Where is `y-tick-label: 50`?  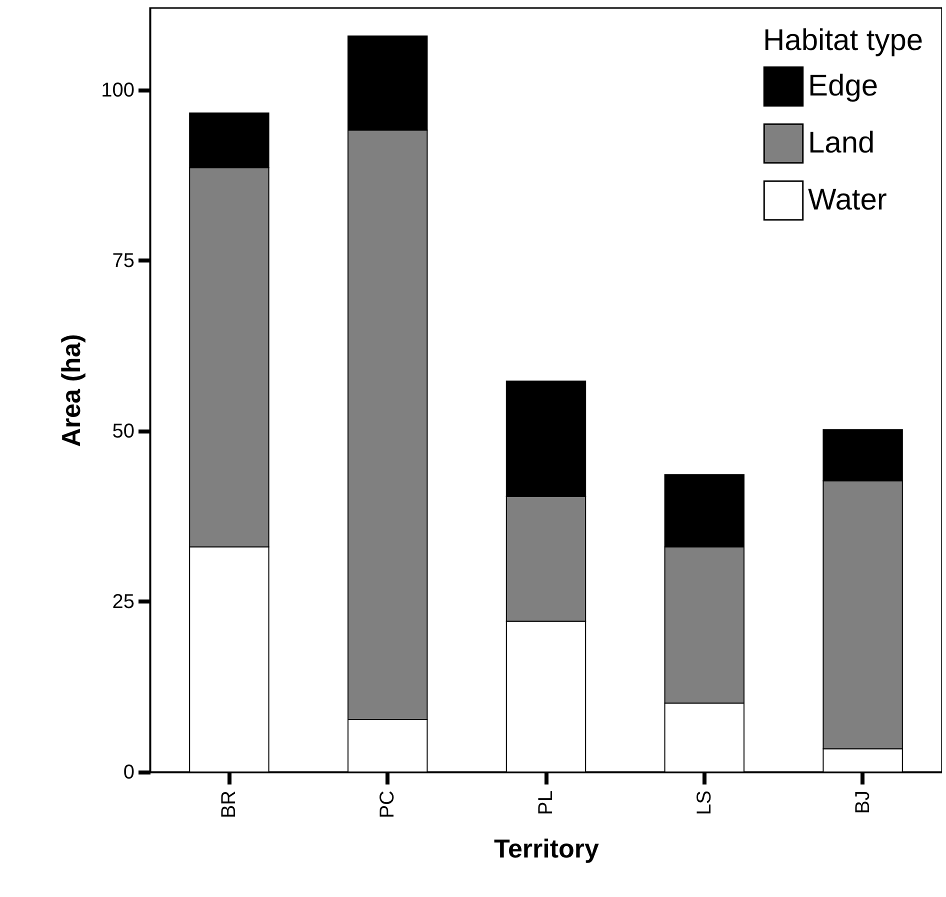 y-tick-label: 50 is located at coordinates (123, 431).